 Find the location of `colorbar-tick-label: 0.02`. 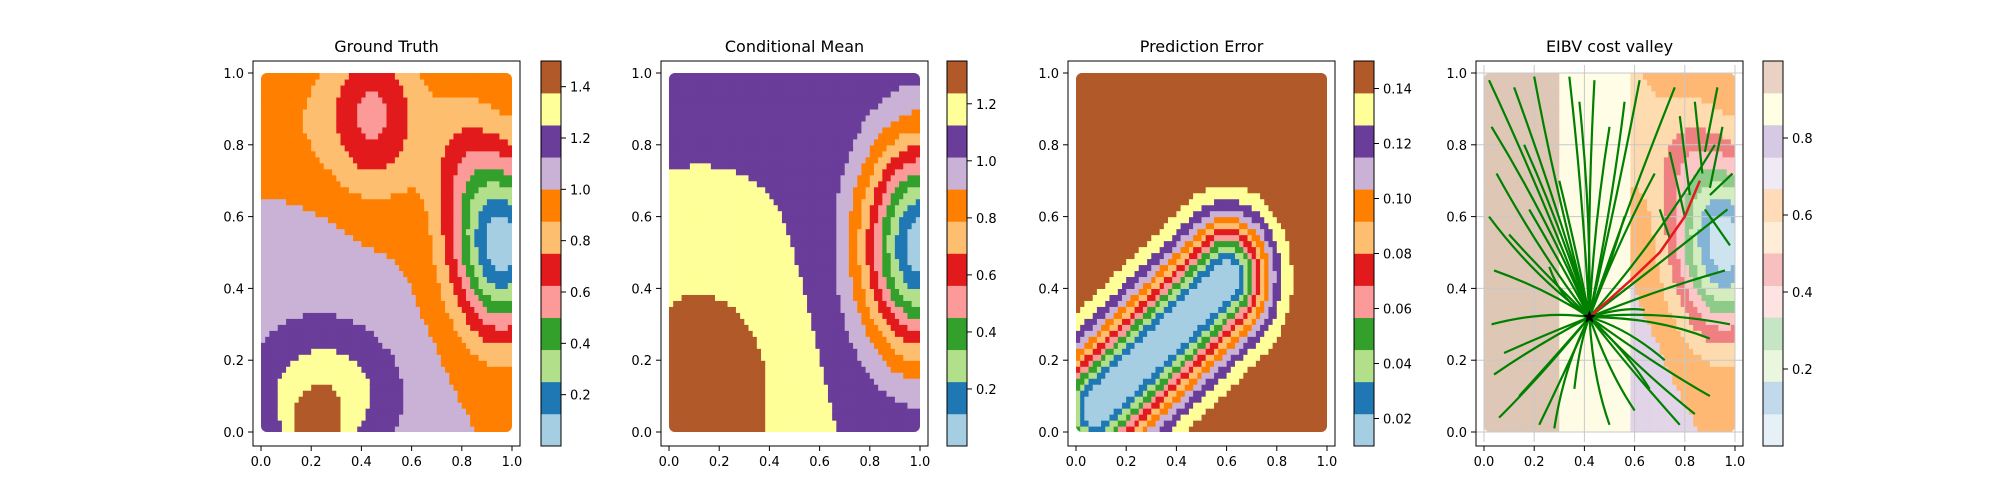

colorbar-tick-label: 0.02 is located at coordinates (1397, 420).